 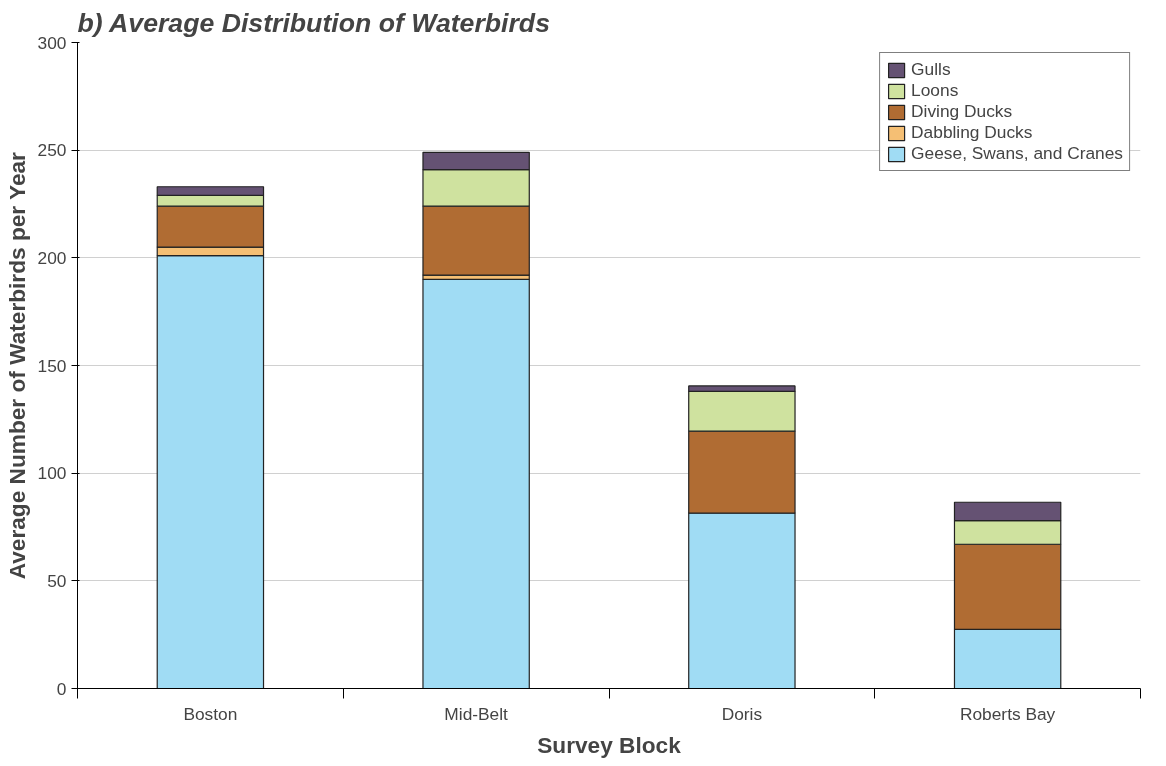 What do you see at coordinates (931, 69) in the screenshot?
I see `legend-label: Gulls` at bounding box center [931, 69].